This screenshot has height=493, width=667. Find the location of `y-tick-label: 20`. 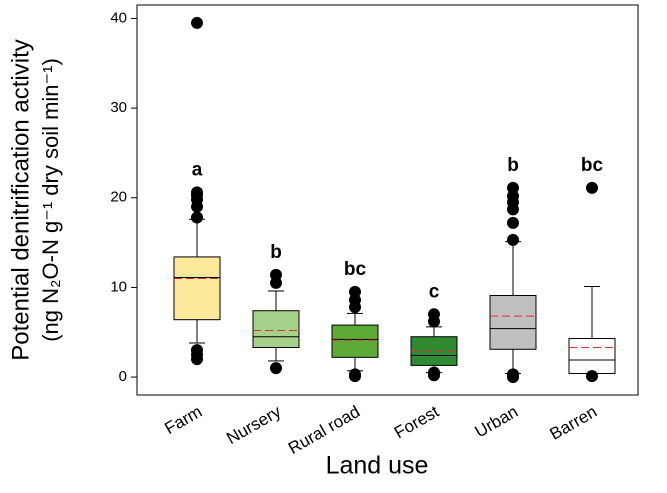

y-tick-label: 20 is located at coordinates (118, 197).